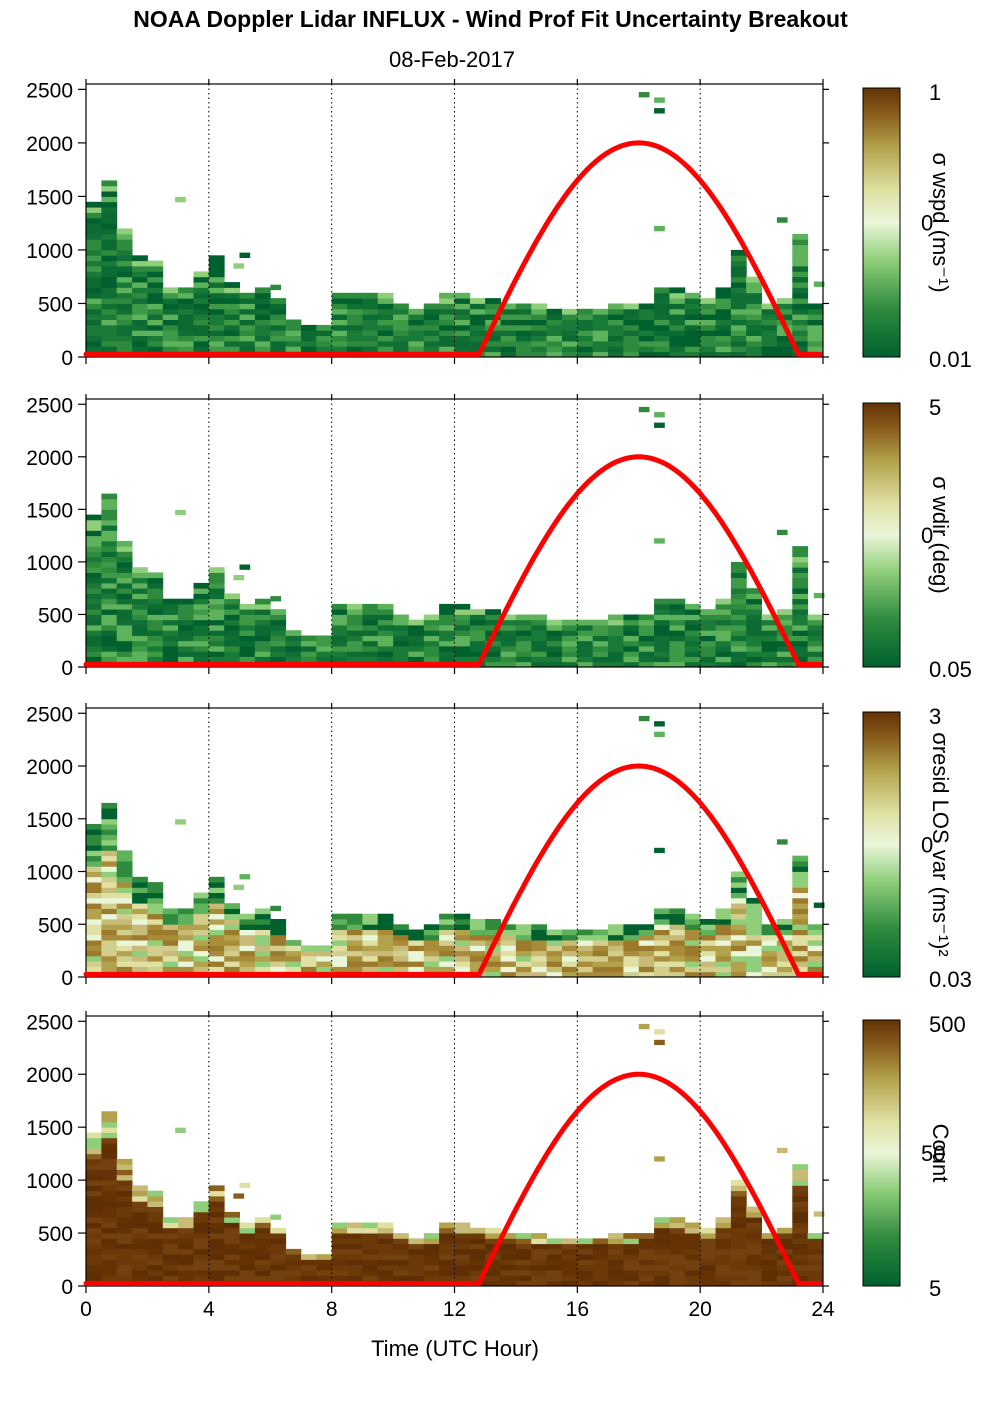  Describe the element at coordinates (940, 222) in the screenshot. I see `colorbar-label: σ wspd (ms⁻¹)` at that location.